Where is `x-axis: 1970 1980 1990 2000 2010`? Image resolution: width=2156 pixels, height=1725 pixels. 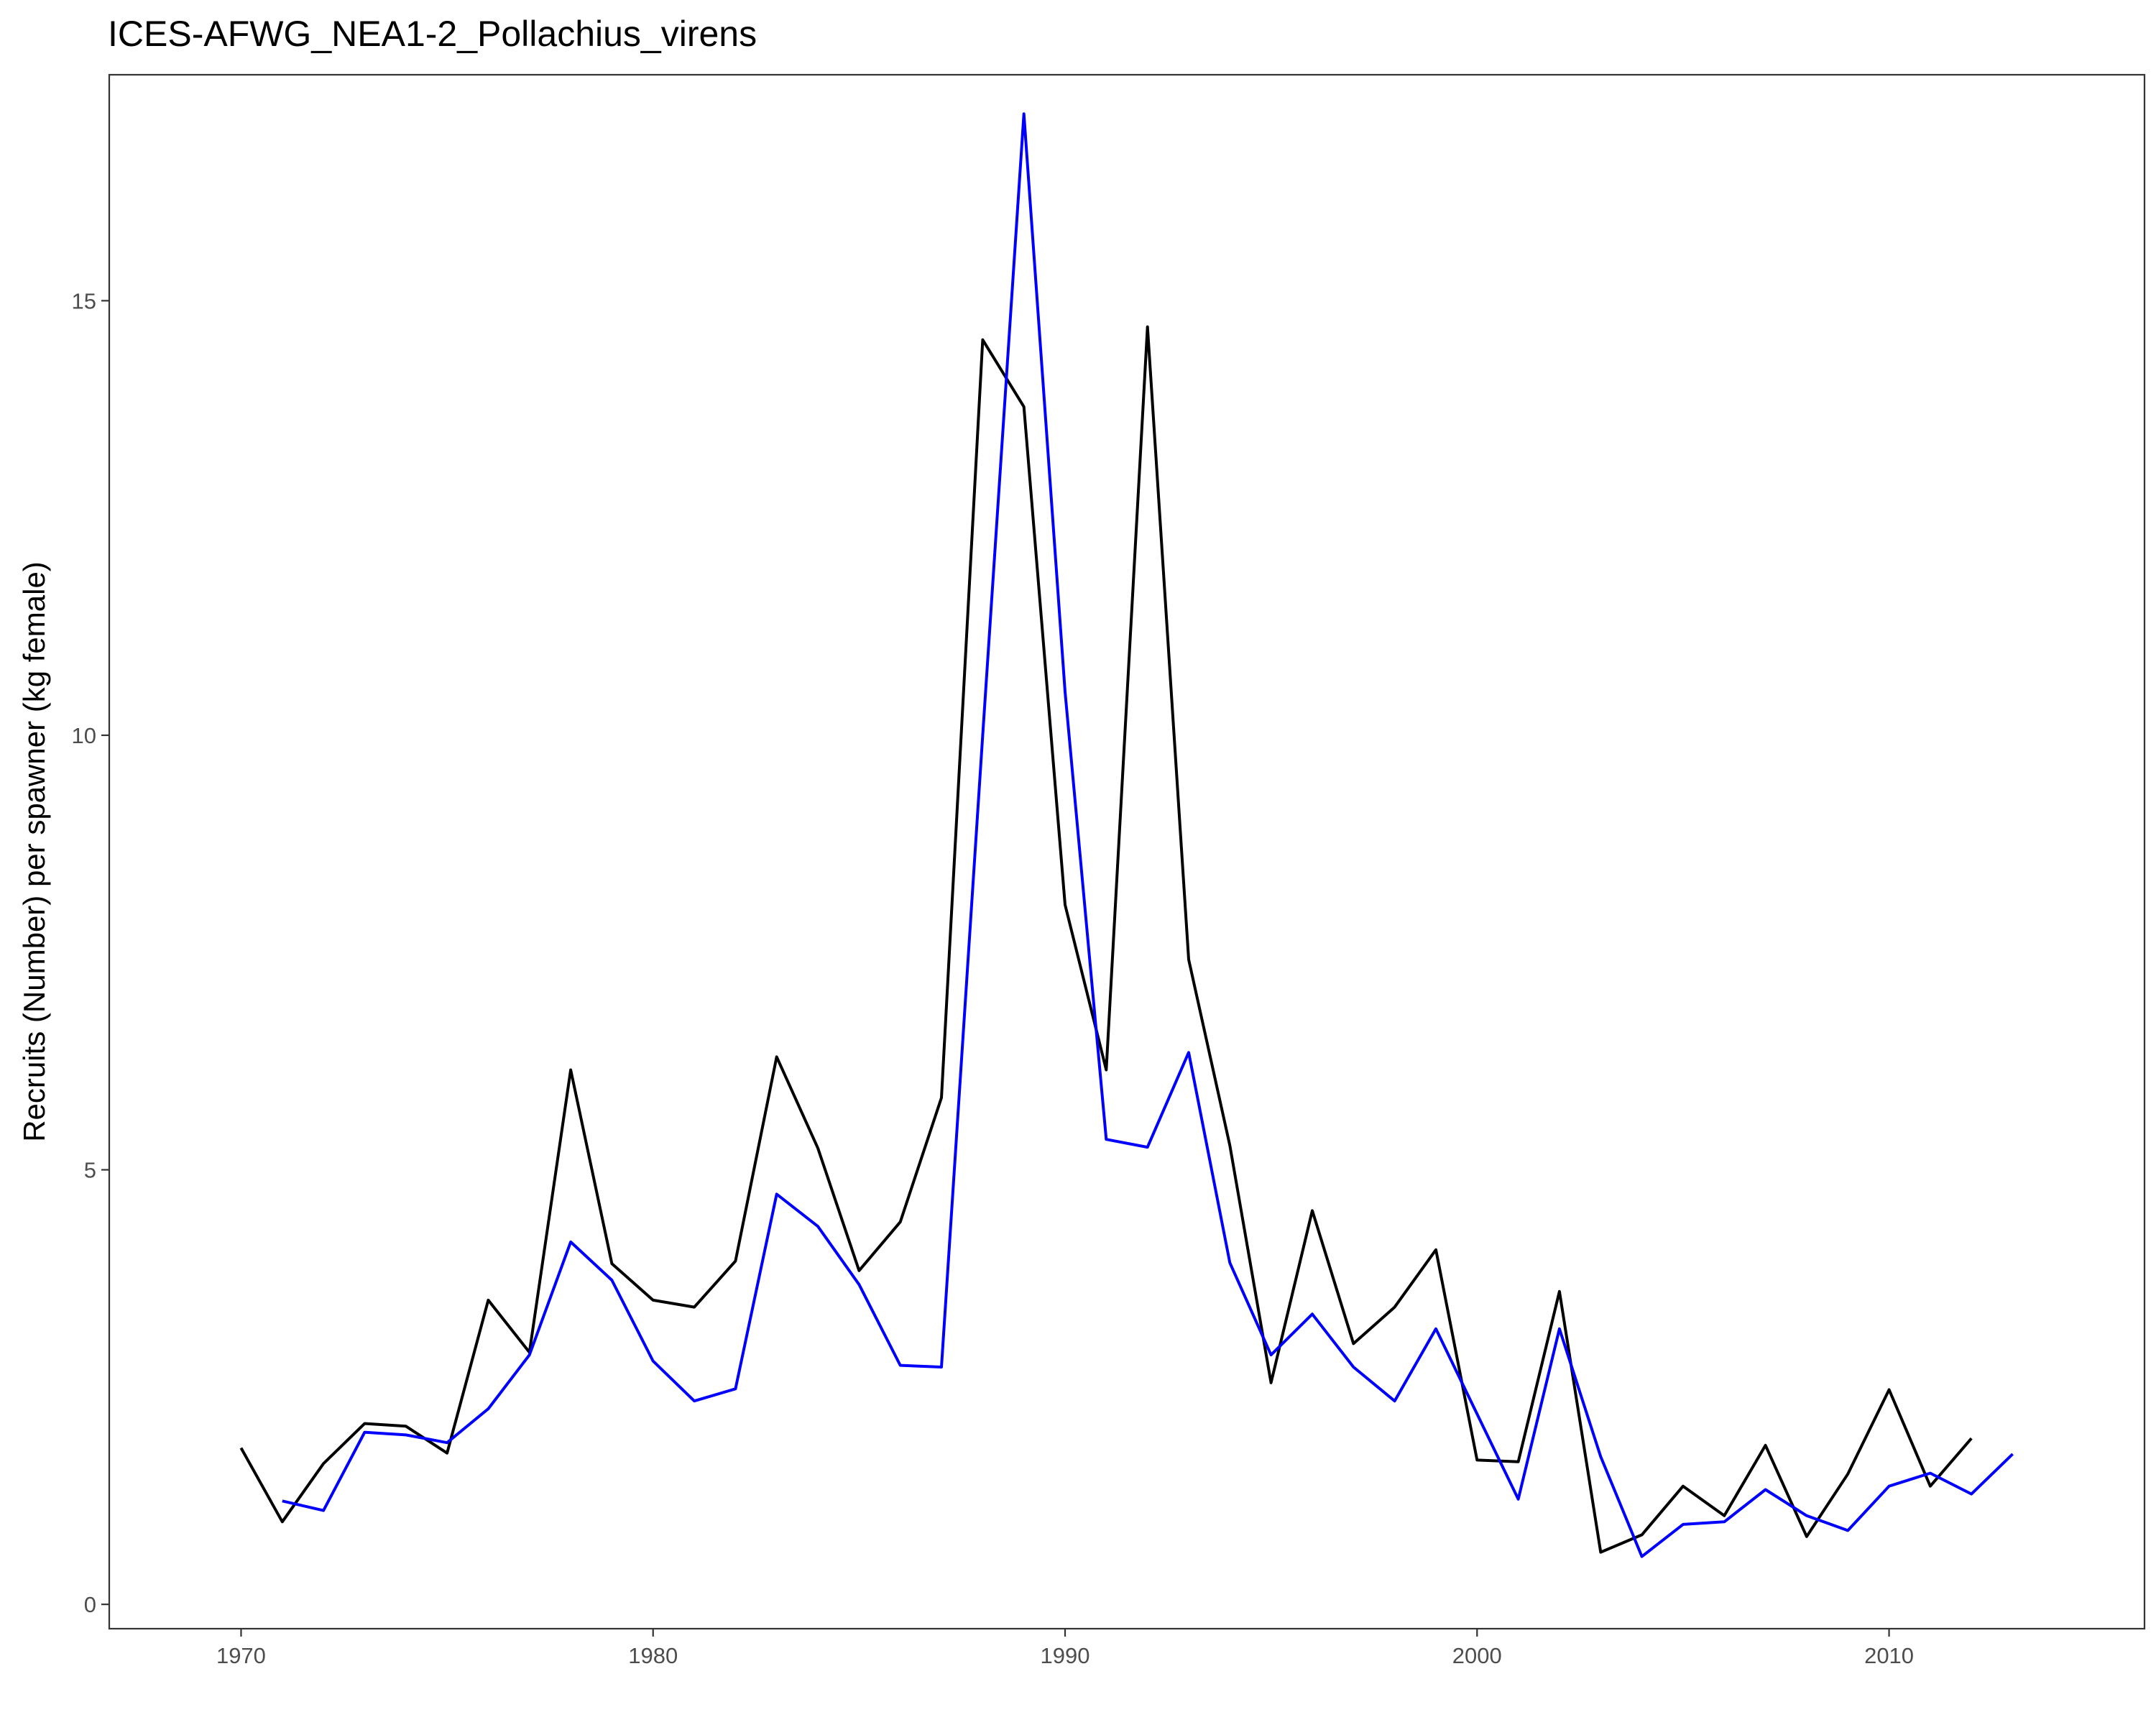 x-axis: 1970 1980 1990 2000 2010 is located at coordinates (1065, 1648).